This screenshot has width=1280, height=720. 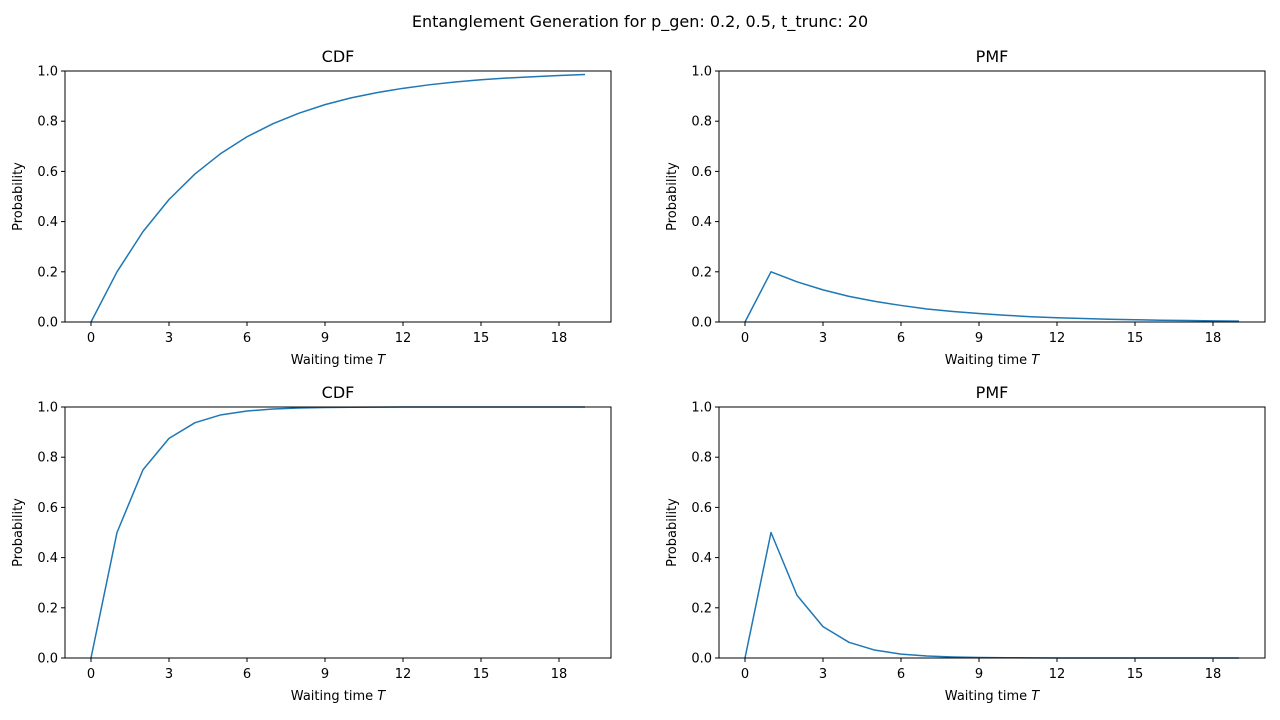 I want to click on y-tick-label: 1.0, so click(x=47, y=408).